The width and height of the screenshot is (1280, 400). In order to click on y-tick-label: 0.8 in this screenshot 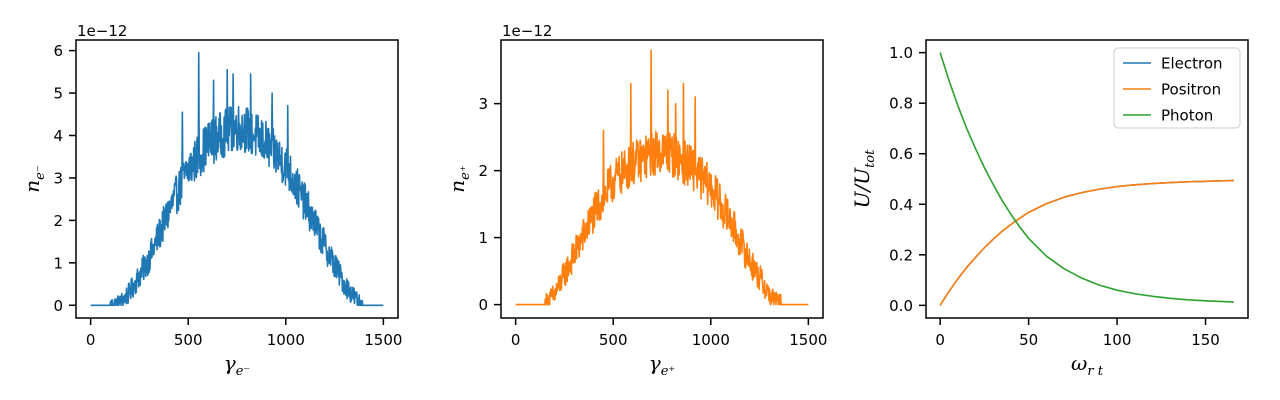, I will do `click(901, 104)`.